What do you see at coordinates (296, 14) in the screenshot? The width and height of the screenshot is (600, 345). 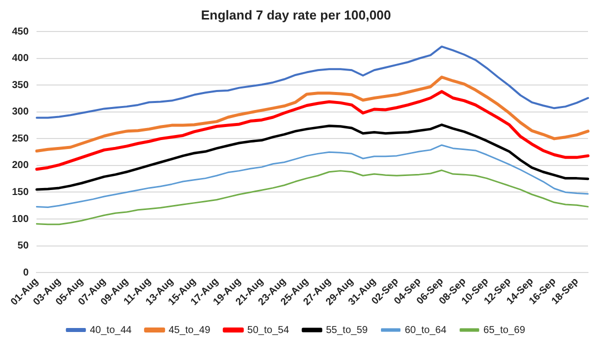 I see `chart-title: England 7 day rate per 100,000` at bounding box center [296, 14].